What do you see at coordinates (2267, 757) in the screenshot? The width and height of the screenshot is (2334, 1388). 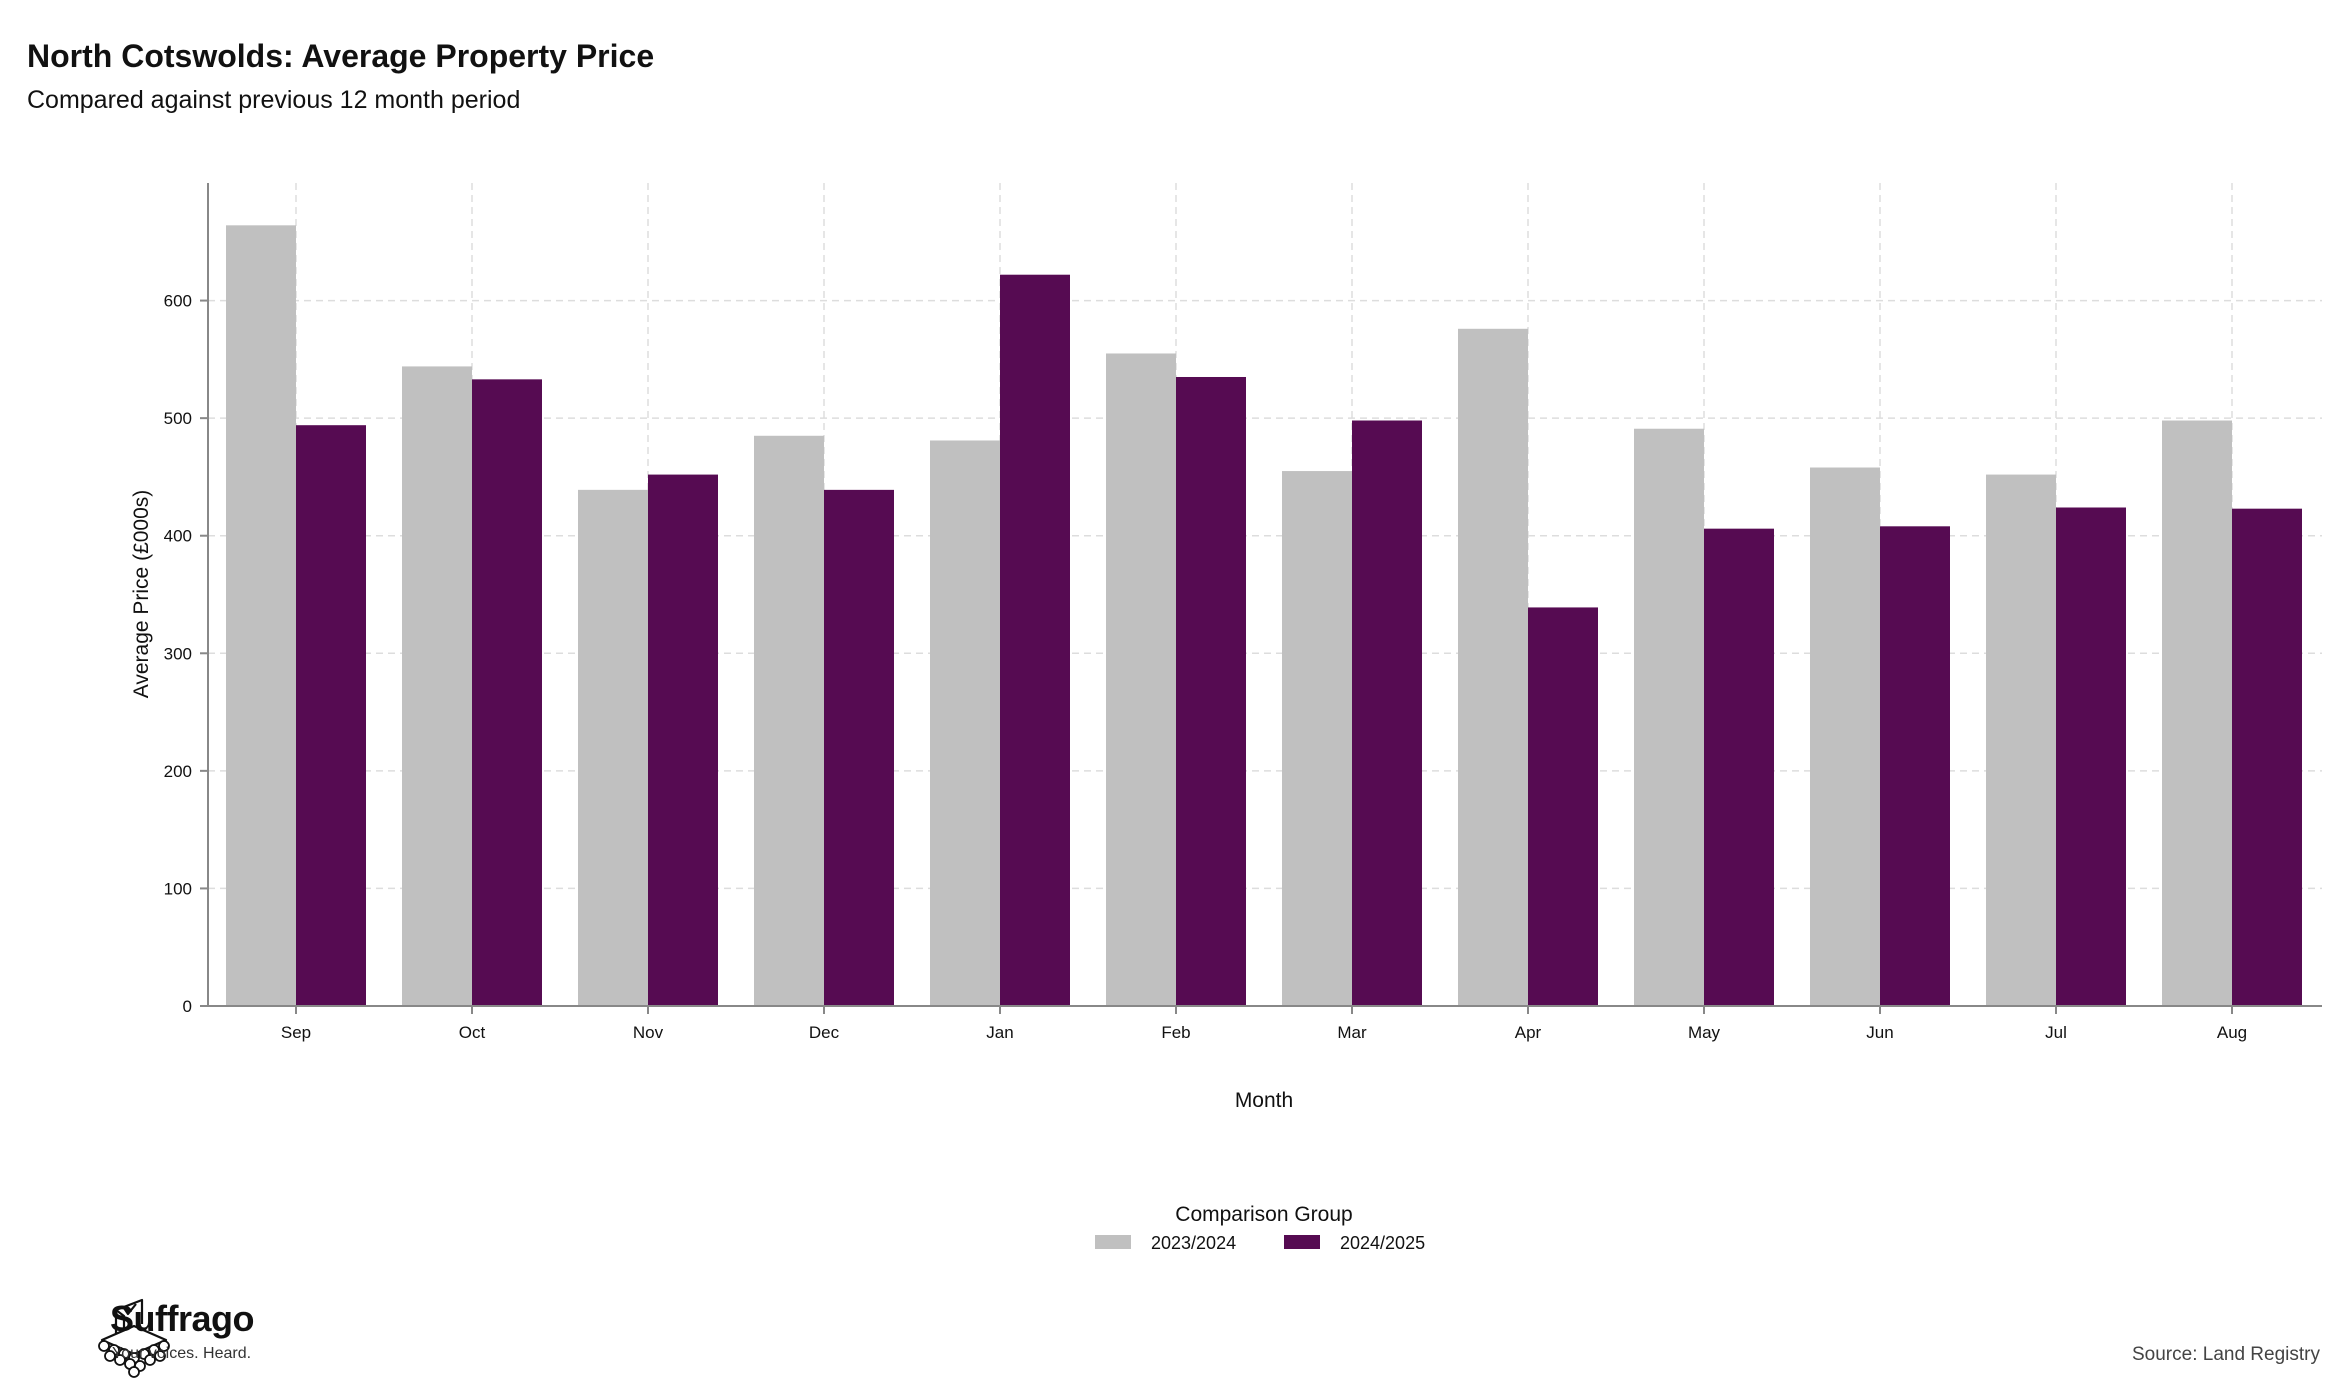 I see `bar-2024-2025-aug` at bounding box center [2267, 757].